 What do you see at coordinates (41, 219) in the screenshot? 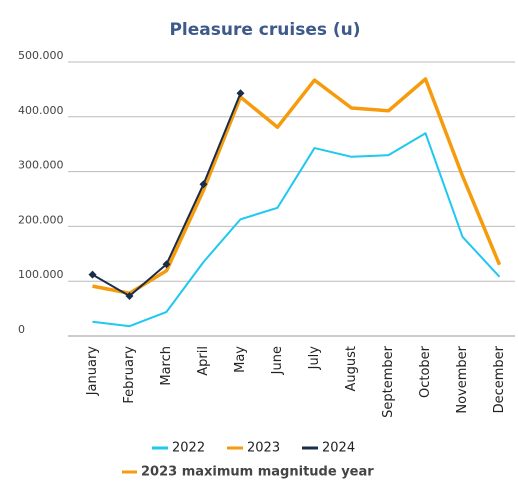
I see `y-tick-label: 200.000` at bounding box center [41, 219].